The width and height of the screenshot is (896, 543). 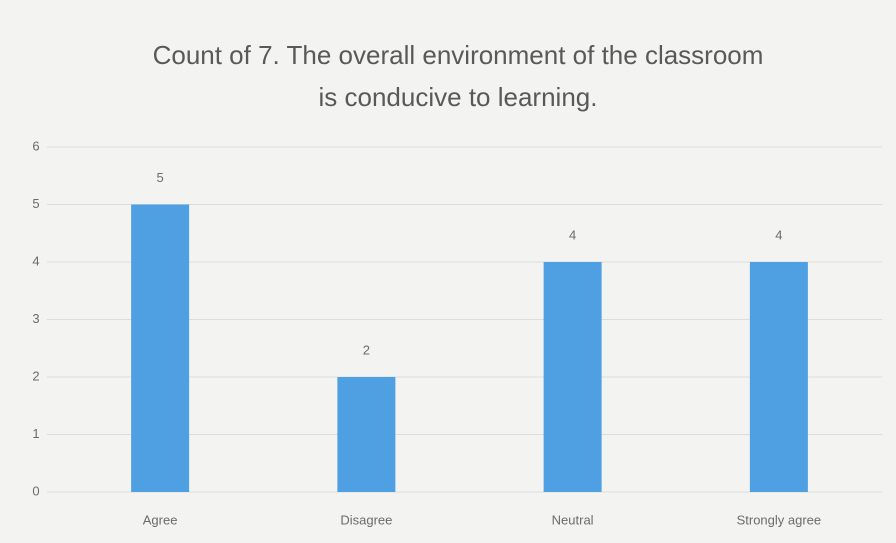 What do you see at coordinates (35, 490) in the screenshot?
I see `y-tick-label: 0` at bounding box center [35, 490].